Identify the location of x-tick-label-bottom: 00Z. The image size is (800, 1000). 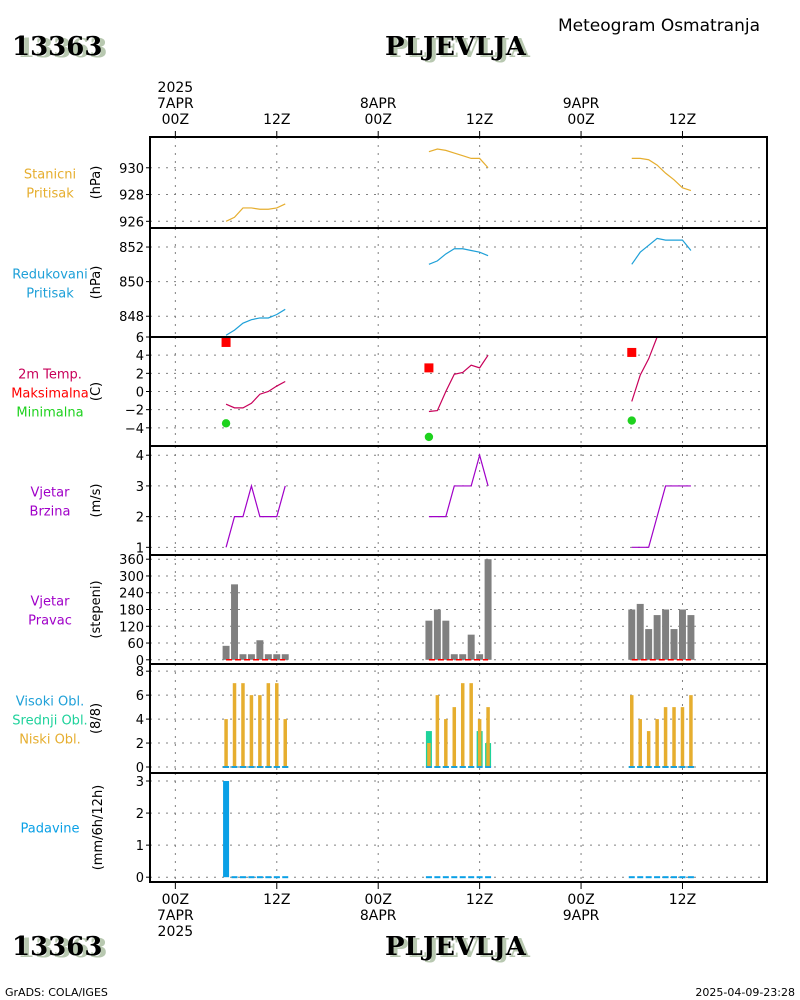
(175, 900).